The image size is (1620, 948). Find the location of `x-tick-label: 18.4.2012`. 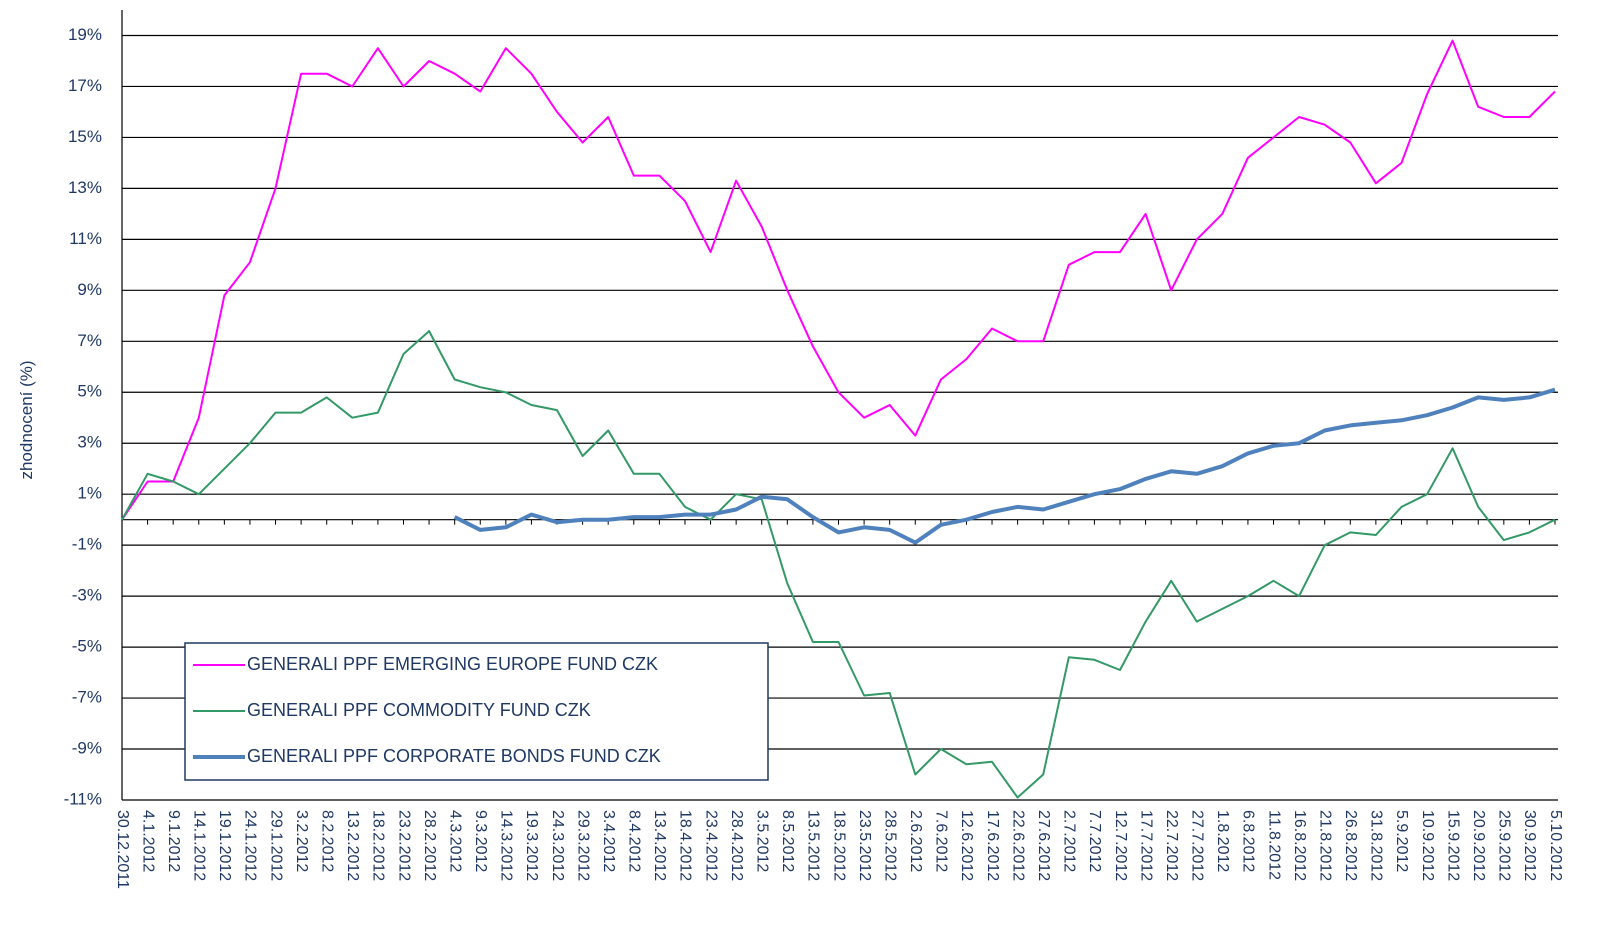

x-tick-label: 18.4.2012 is located at coordinates (685, 845).